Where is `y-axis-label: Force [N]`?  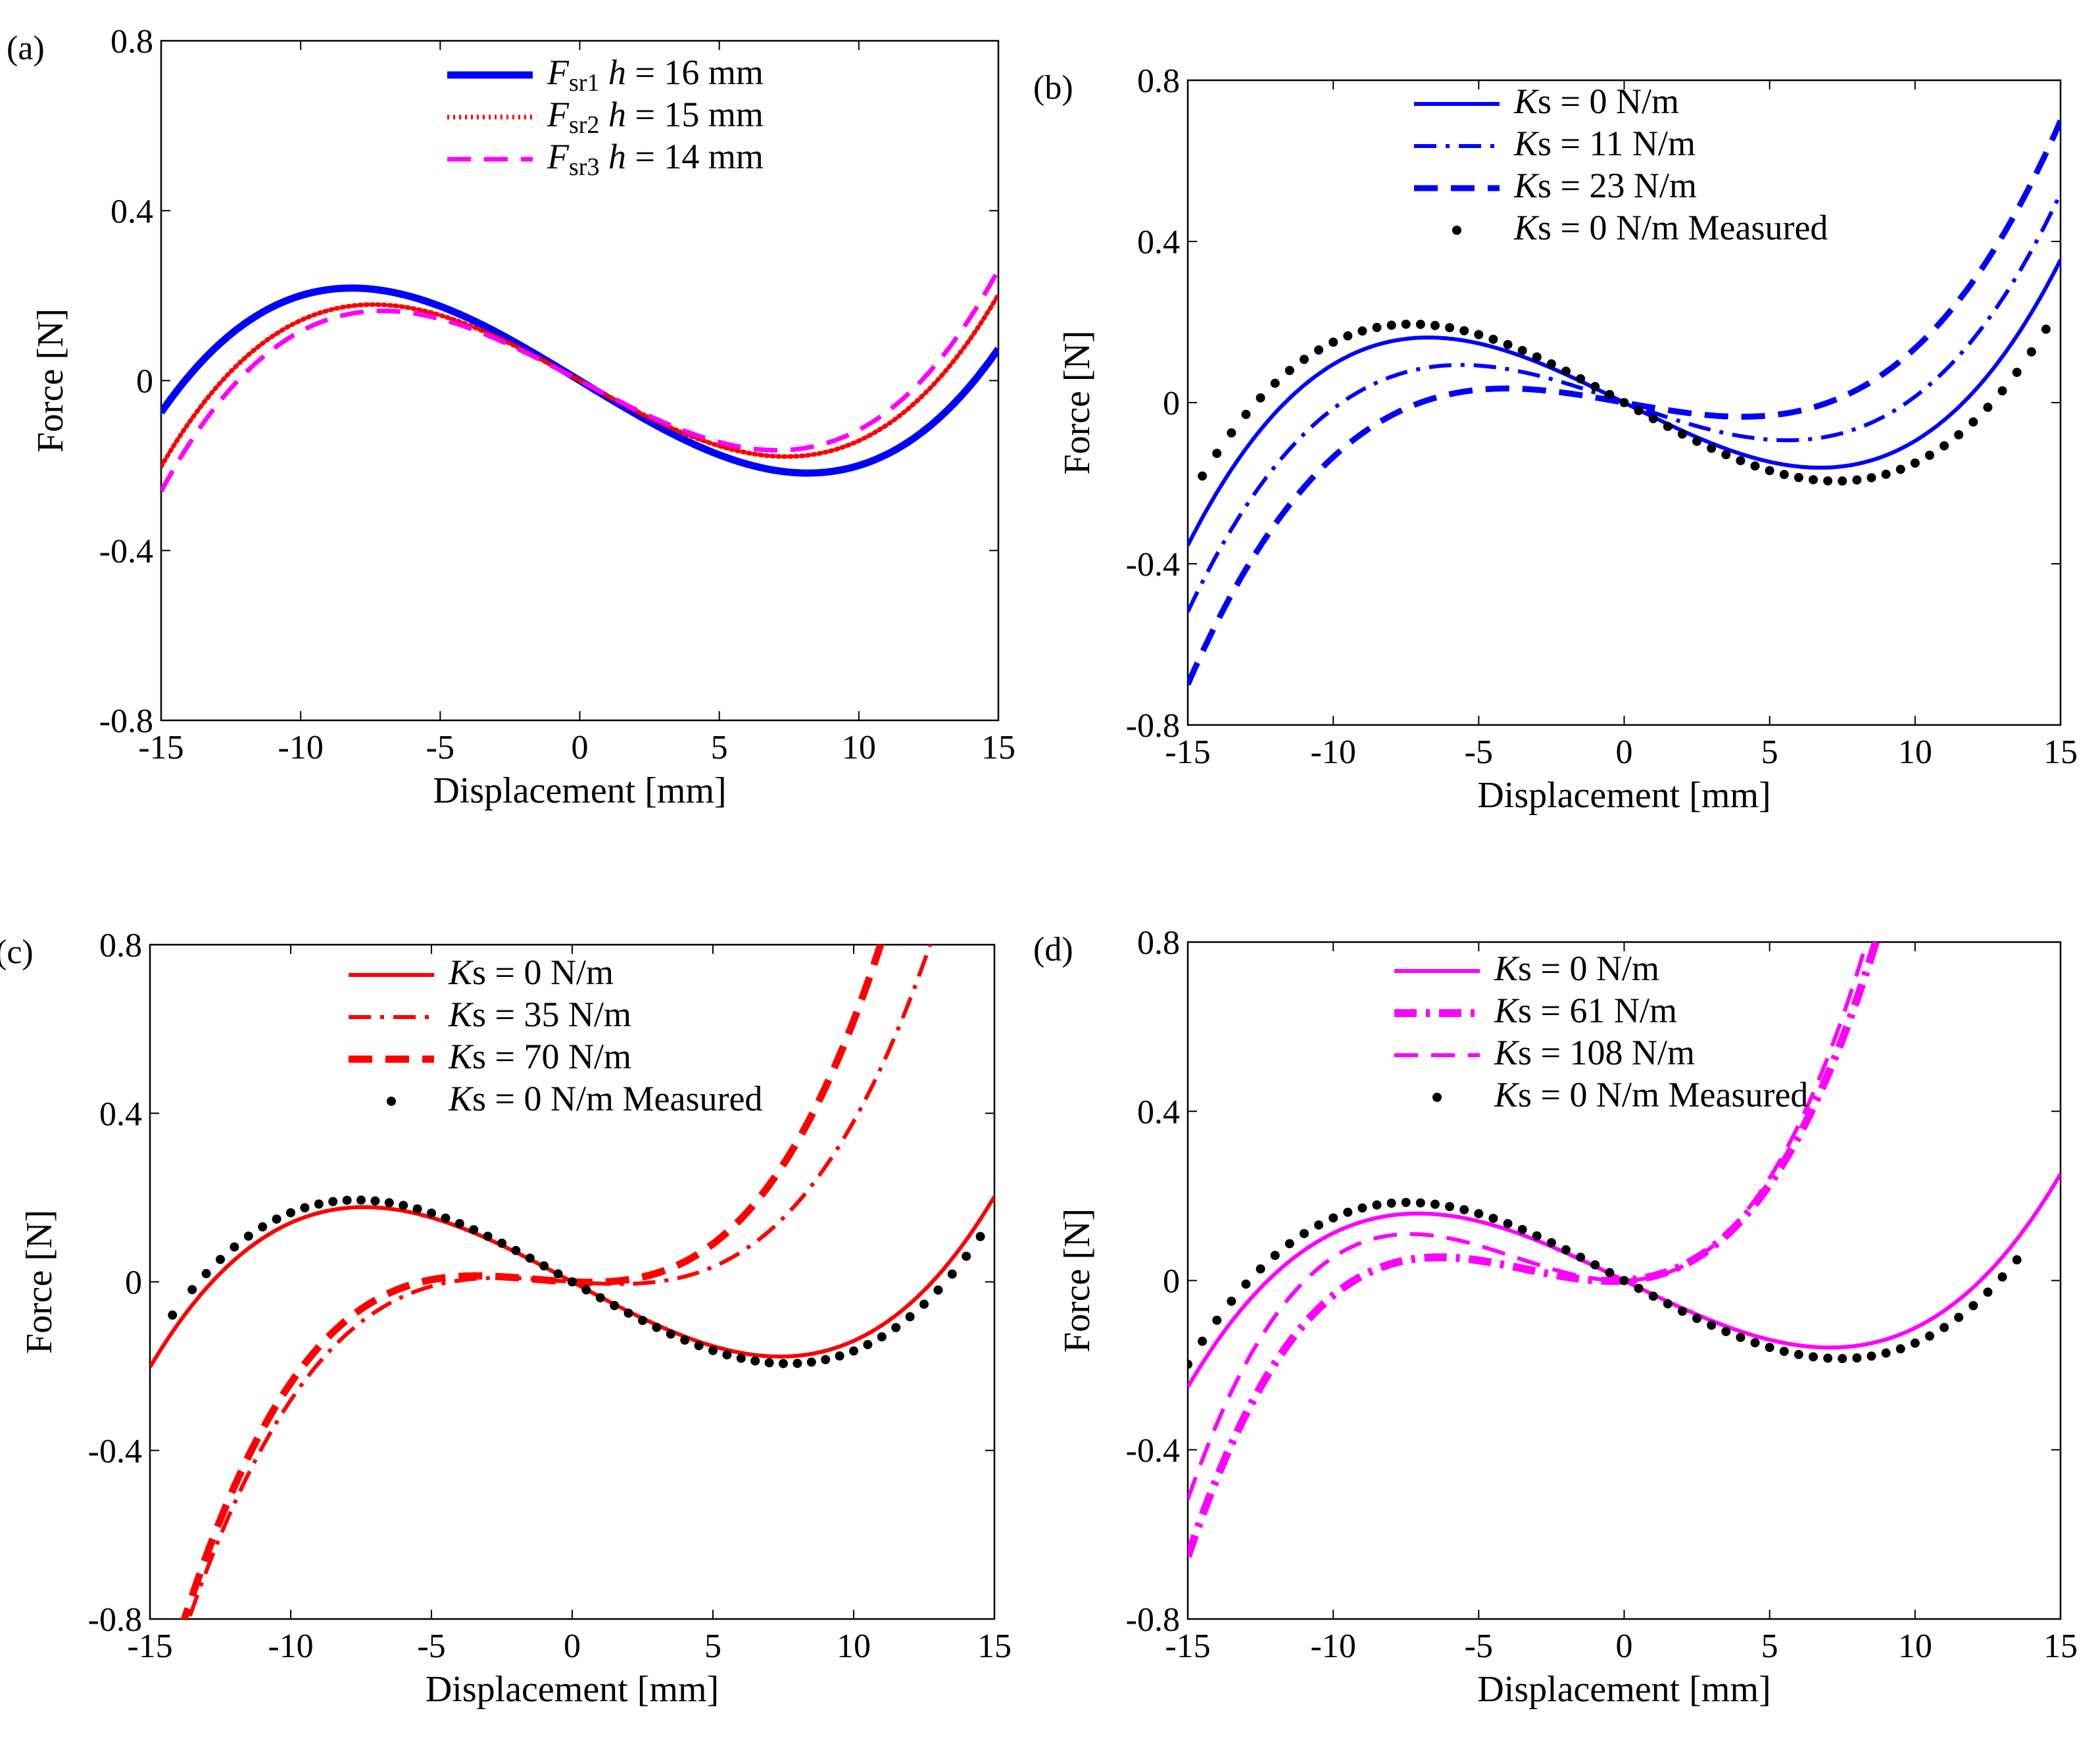 y-axis-label: Force [N] is located at coordinates (1077, 1280).